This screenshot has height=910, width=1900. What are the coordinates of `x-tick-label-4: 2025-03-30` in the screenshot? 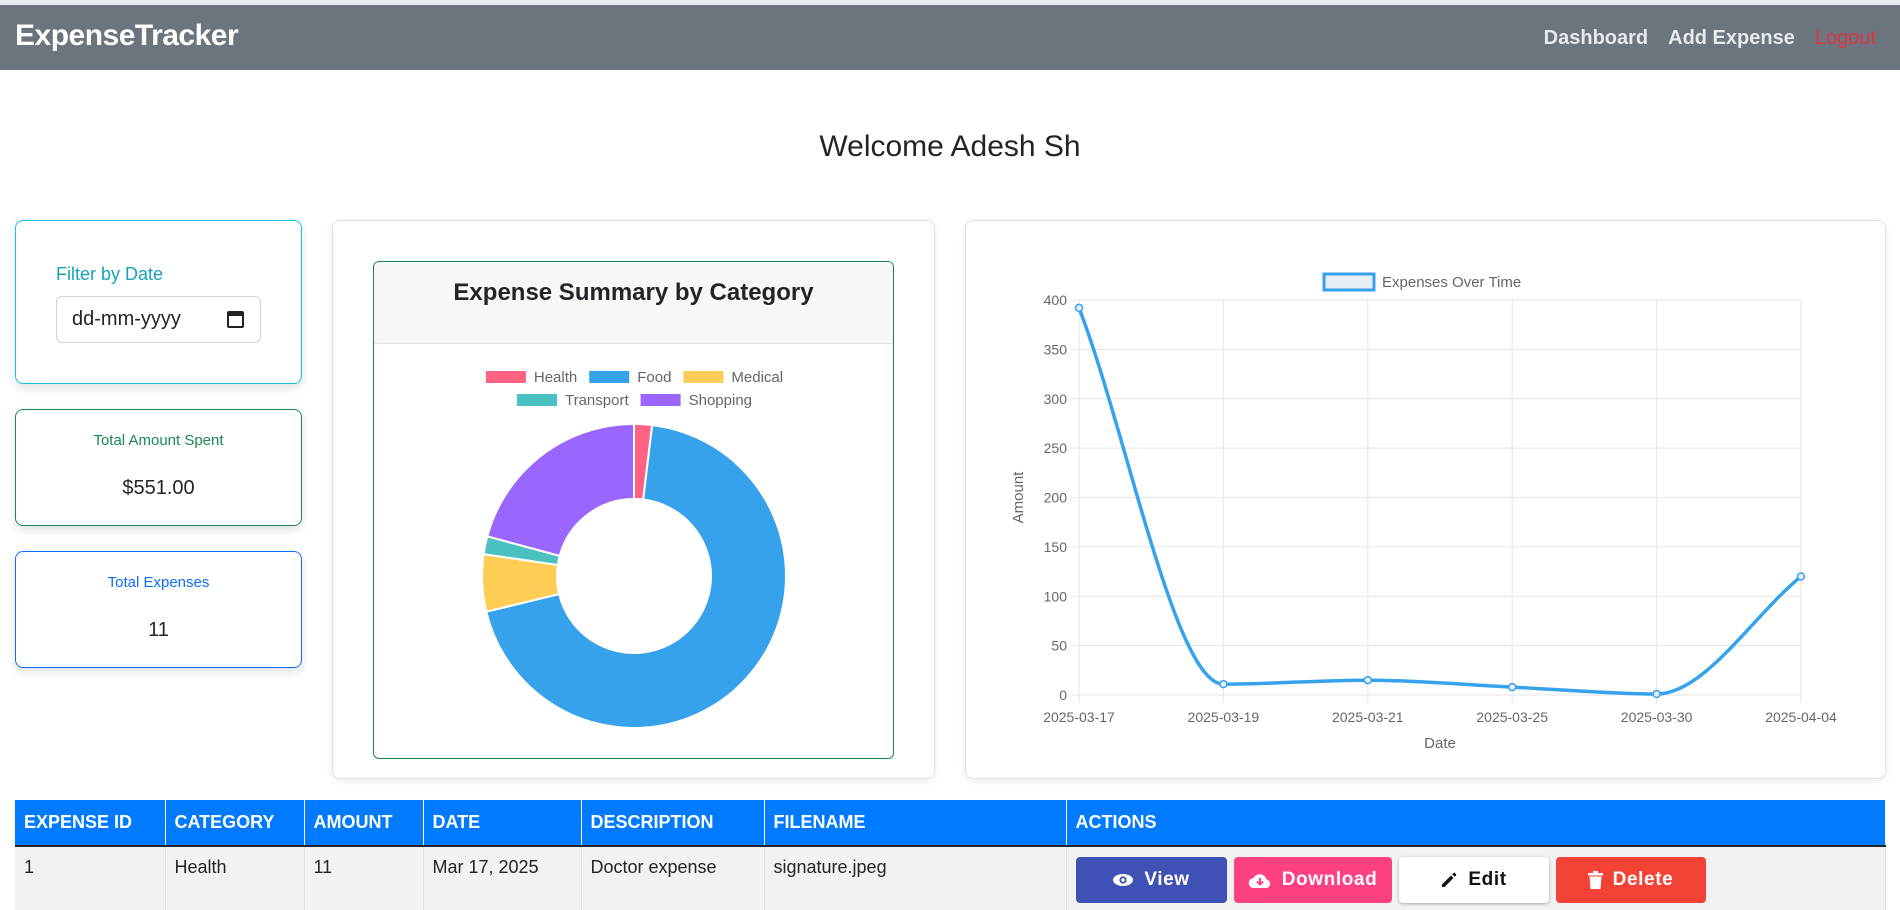 It's located at (1657, 717).